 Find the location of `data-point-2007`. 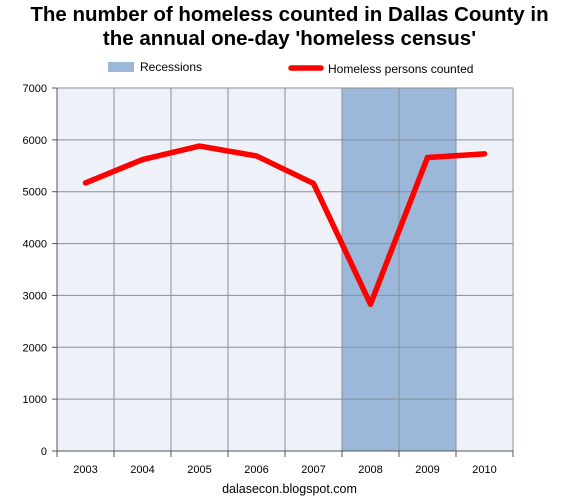

data-point-2007 is located at coordinates (313, 183).